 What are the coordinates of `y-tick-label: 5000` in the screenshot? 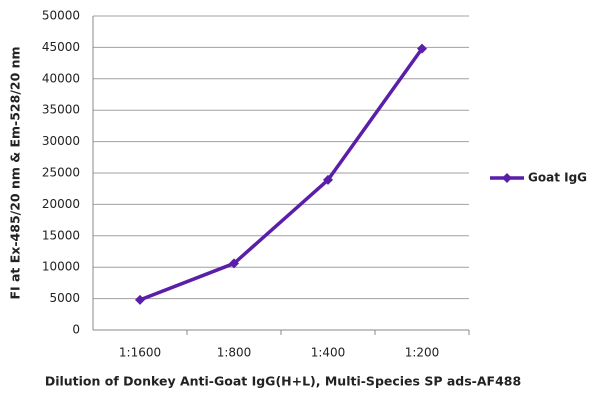 It's located at (64, 298).